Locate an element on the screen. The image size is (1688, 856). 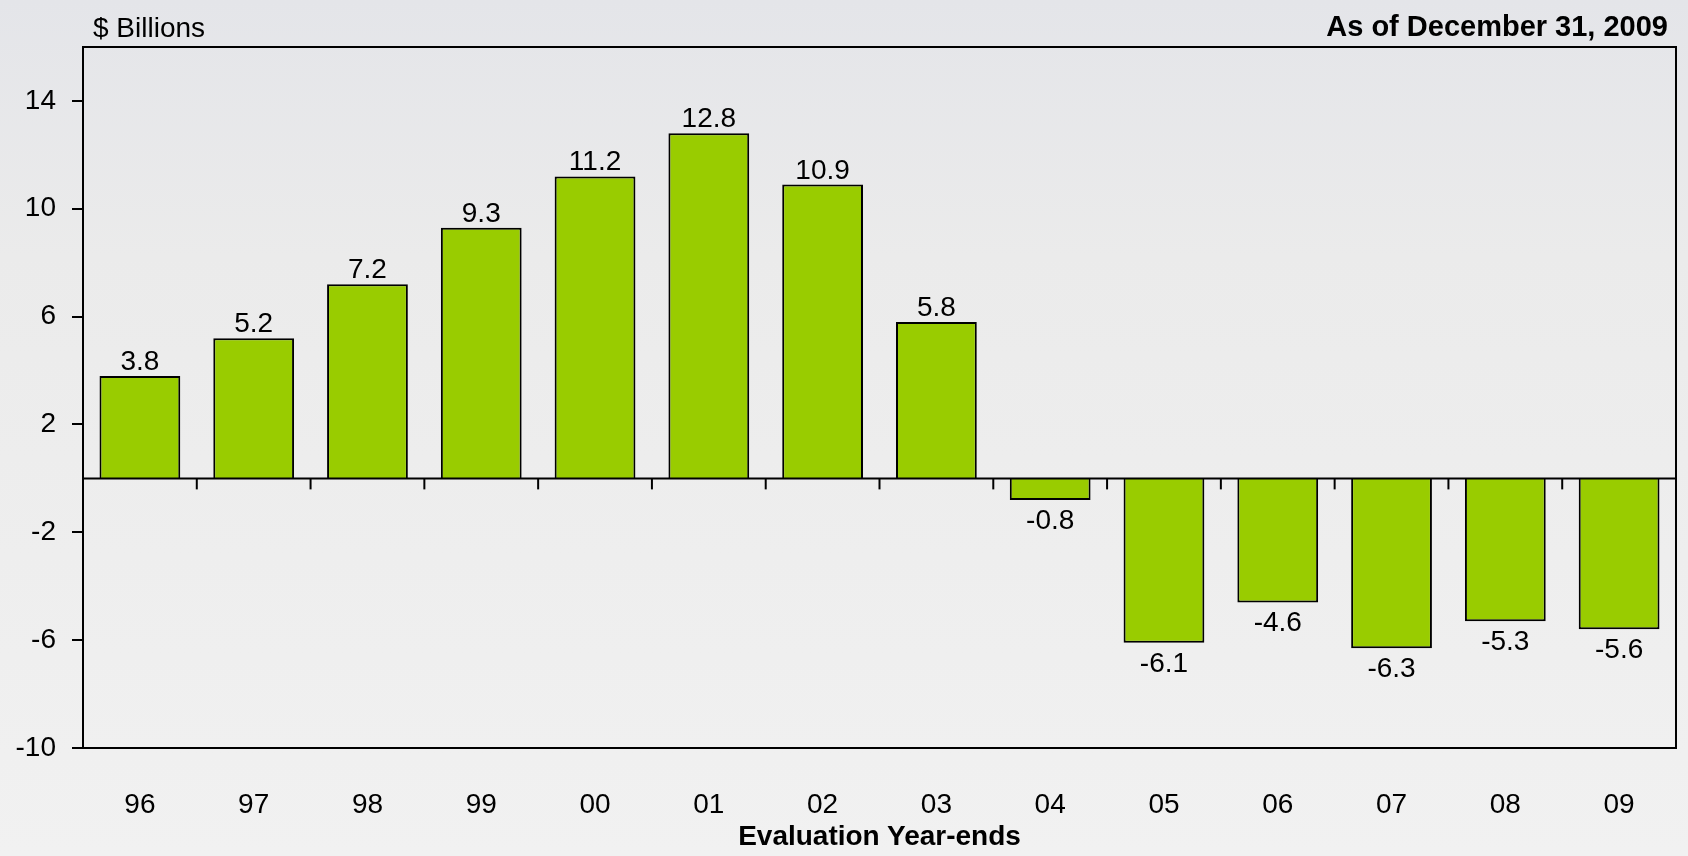
data-label: 5.2 is located at coordinates (254, 323).